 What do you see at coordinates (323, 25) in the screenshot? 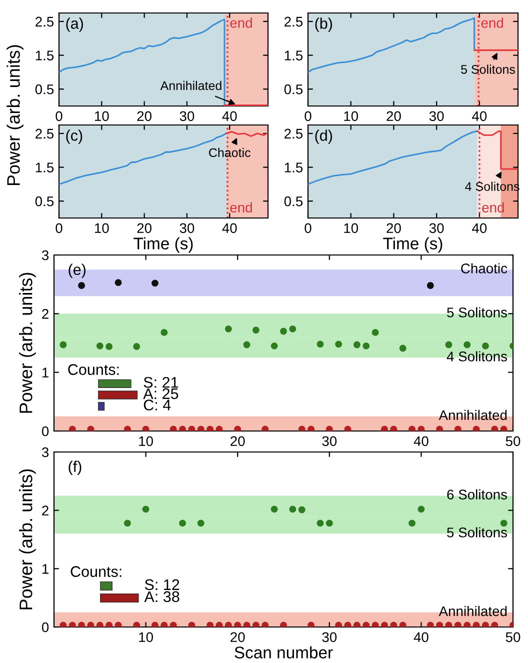
I see `chart-title: (b)` at bounding box center [323, 25].